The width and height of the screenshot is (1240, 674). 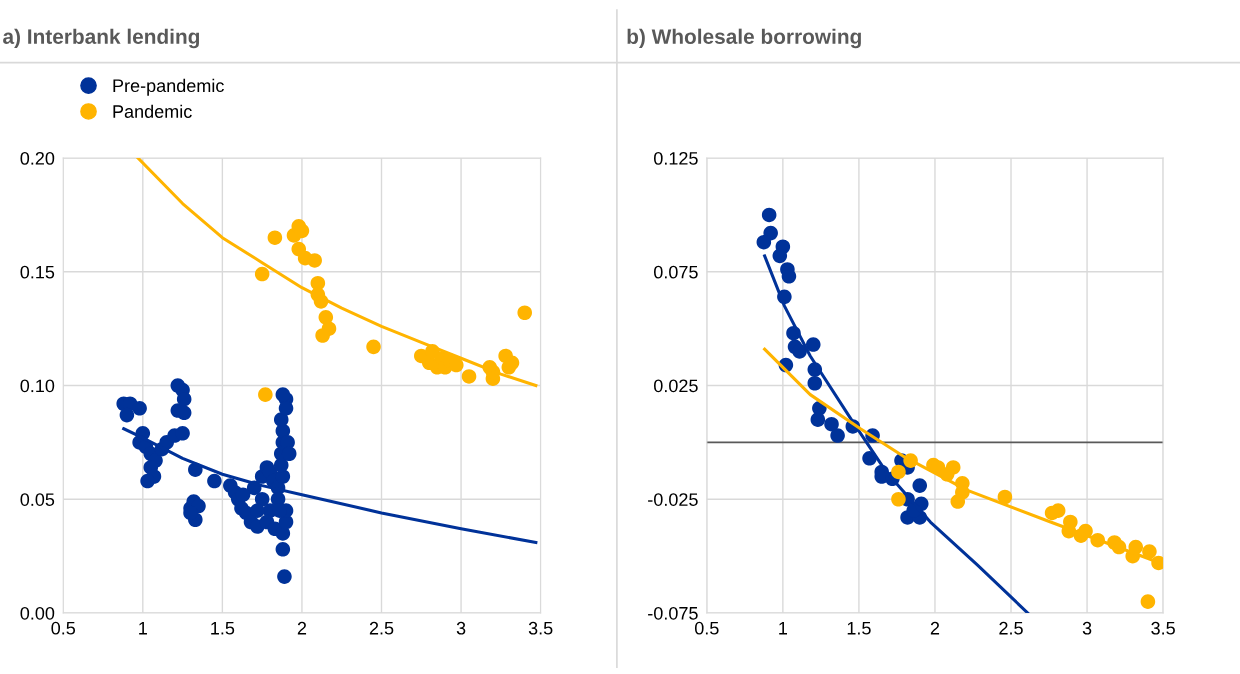 What do you see at coordinates (37, 386) in the screenshot?
I see `y-tick-label: 0.10` at bounding box center [37, 386].